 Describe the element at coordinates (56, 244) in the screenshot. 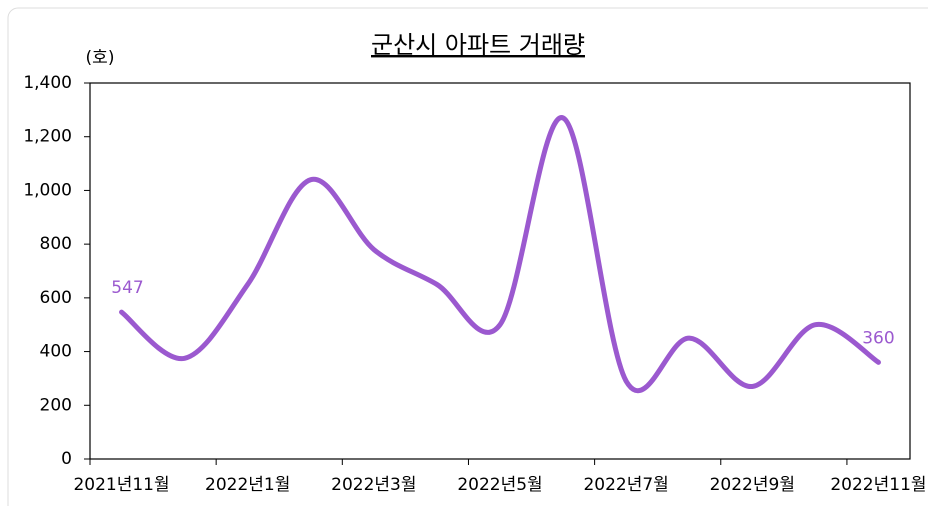

I see `y-tick-label: 800` at that location.